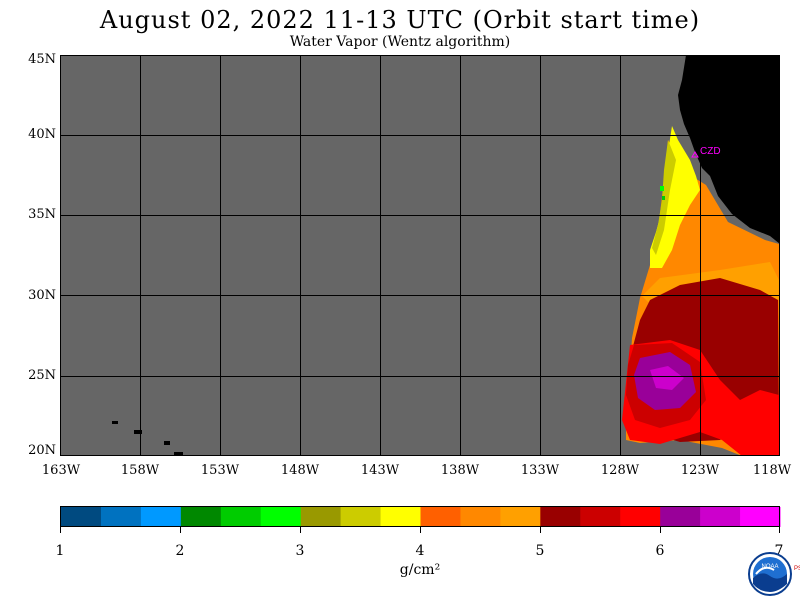 Image resolution: width=800 pixels, height=600 pixels. What do you see at coordinates (769, 567) in the screenshot?
I see `logo-text: NOAA` at bounding box center [769, 567].